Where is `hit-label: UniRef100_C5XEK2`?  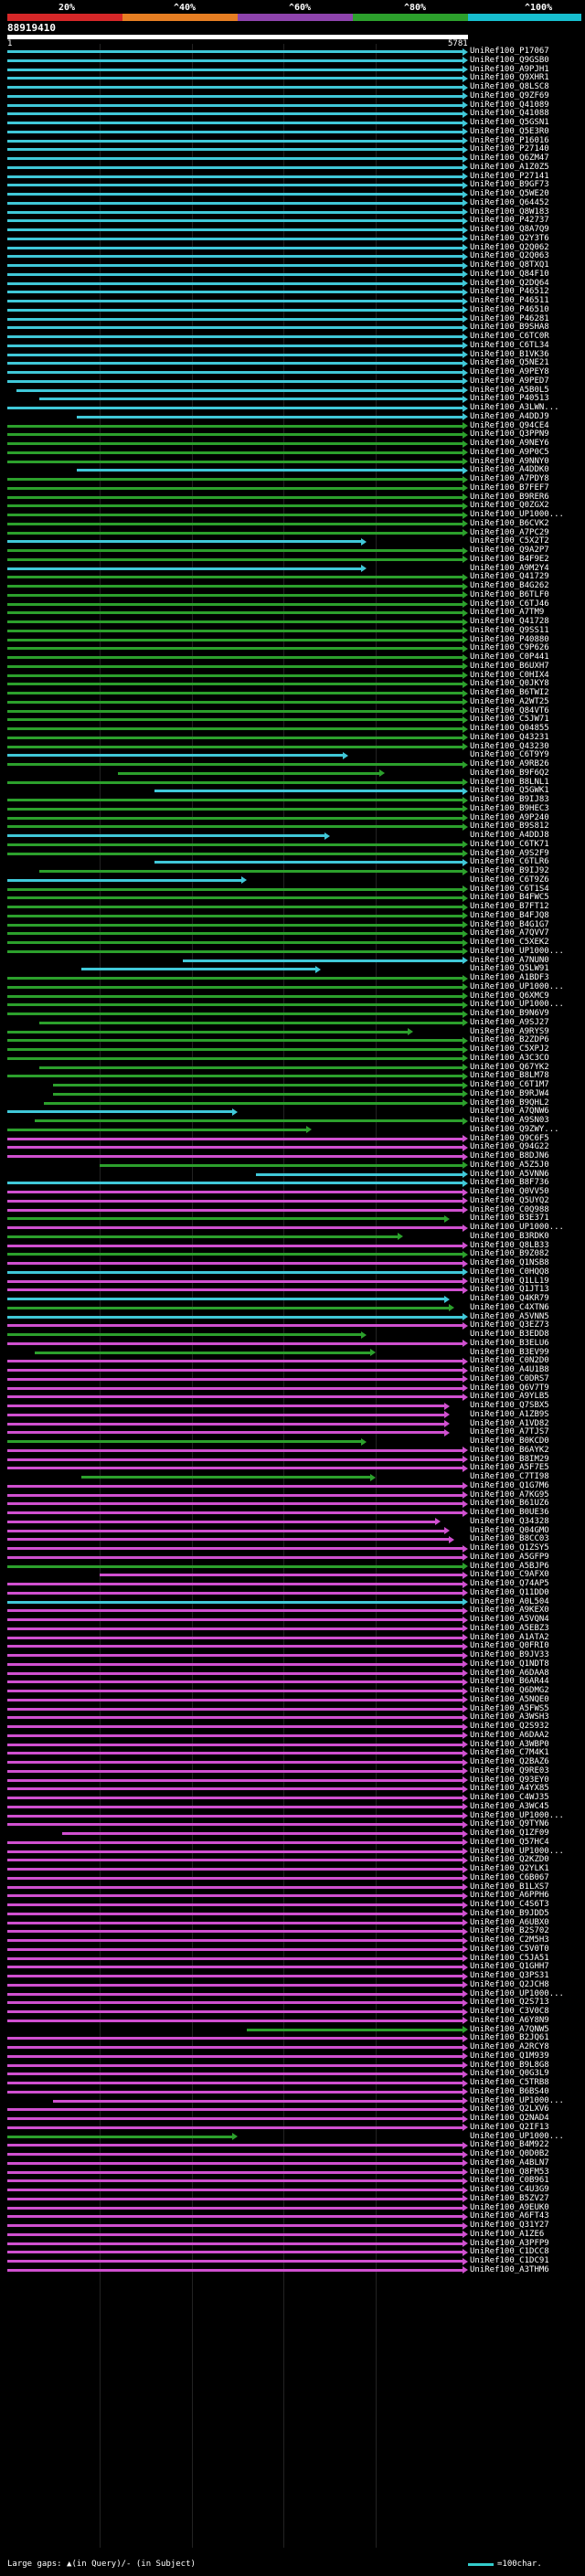 hit-label: UniRef100_C5XEK2 is located at coordinates (510, 942).